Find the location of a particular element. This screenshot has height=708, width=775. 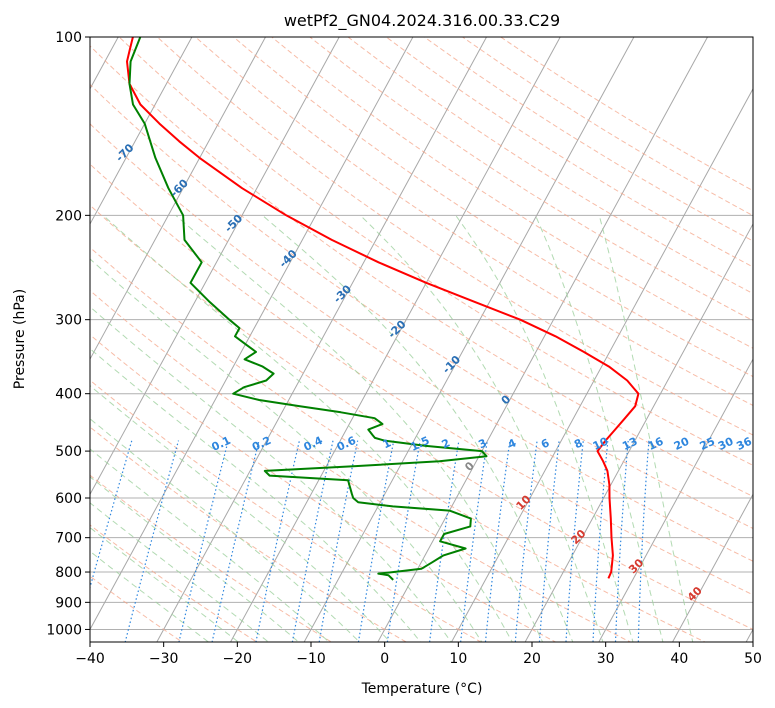

x-tick-label: 20 is located at coordinates (532, 659).